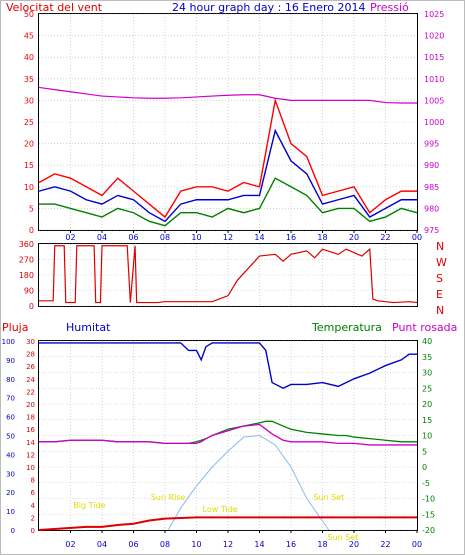 Image resolution: width=465 pixels, height=555 pixels. Describe the element at coordinates (427, 373) in the screenshot. I see `temperature-y-tick-label: 30` at that location.